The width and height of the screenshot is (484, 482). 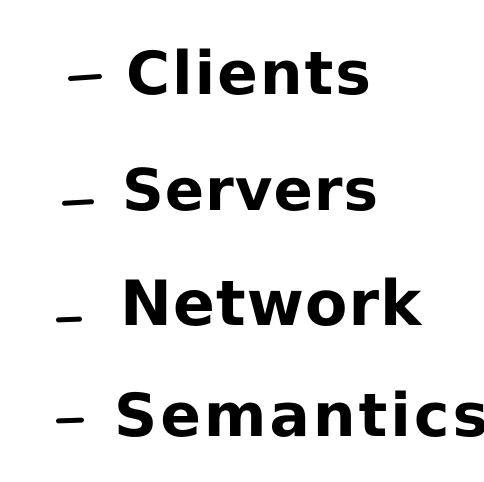 I want to click on list-item-text: Servers, so click(x=250, y=190).